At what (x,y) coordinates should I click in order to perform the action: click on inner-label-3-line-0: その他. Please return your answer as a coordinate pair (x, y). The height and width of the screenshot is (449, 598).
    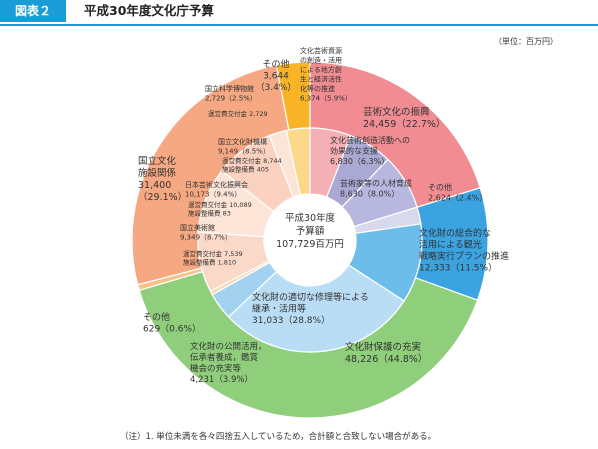
    Looking at the image, I should click on (440, 187).